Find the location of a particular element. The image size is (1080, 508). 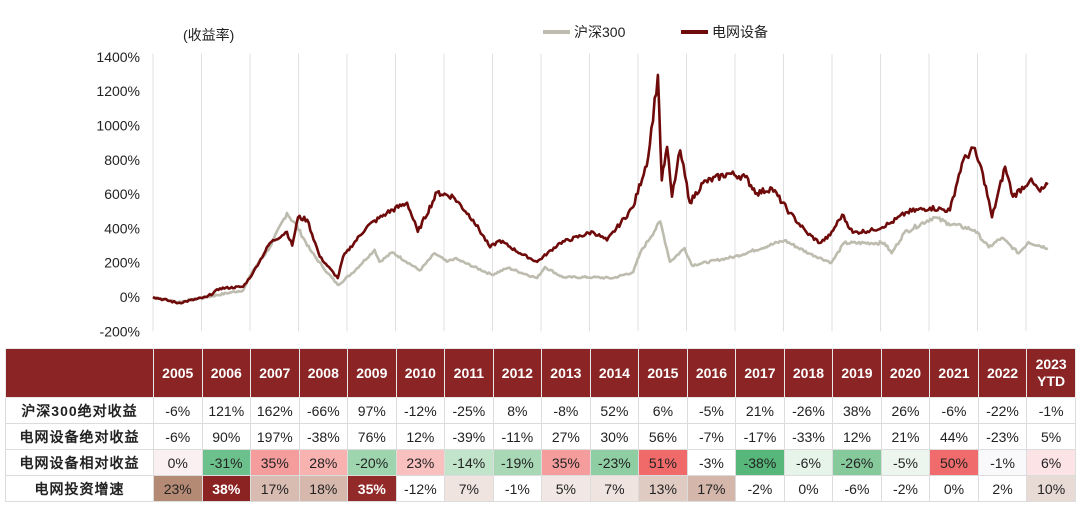

table-cell: 56% is located at coordinates (663, 436).